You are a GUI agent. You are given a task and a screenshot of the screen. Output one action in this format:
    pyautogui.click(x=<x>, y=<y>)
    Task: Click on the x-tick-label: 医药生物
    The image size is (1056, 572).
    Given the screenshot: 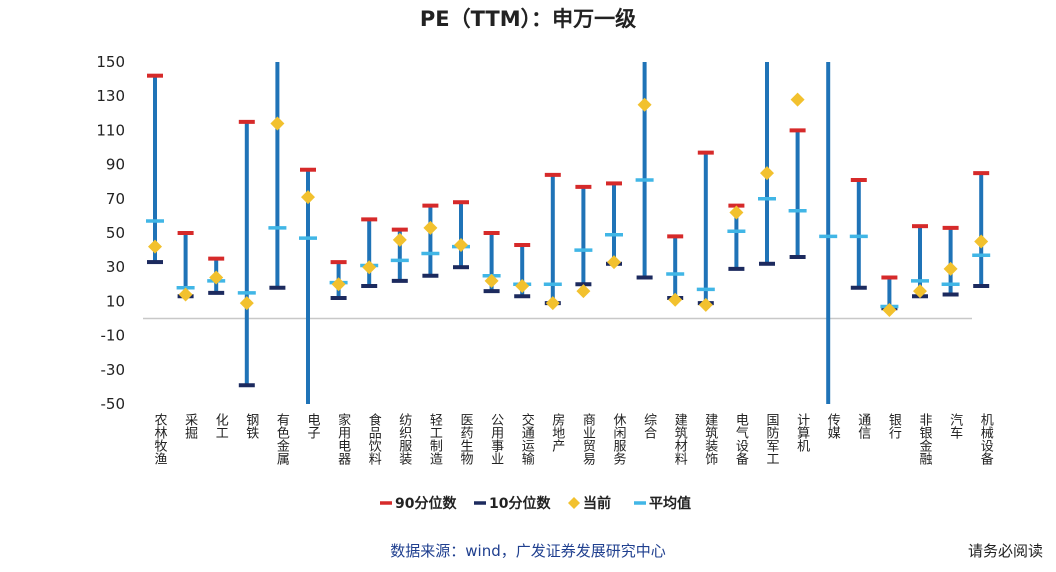 What is the action you would take?
    pyautogui.click(x=466, y=439)
    